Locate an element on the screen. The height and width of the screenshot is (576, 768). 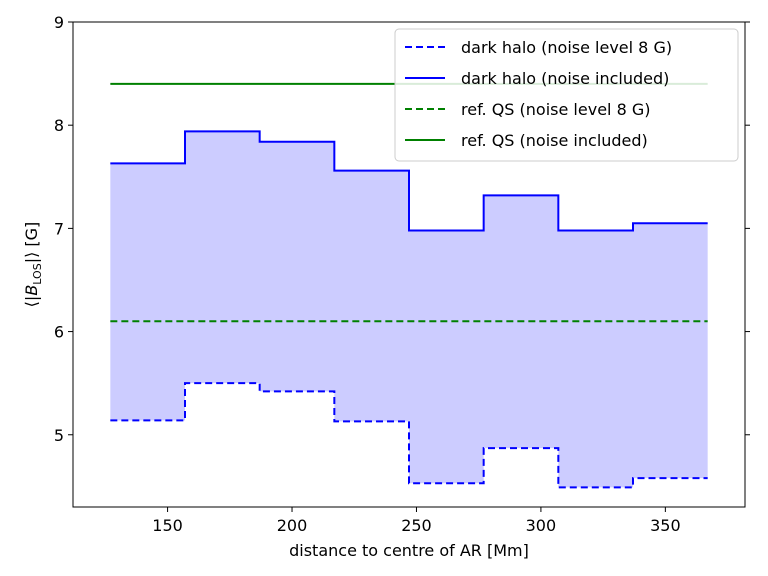
legend-label: dark halo (noise included) is located at coordinates (565, 78).